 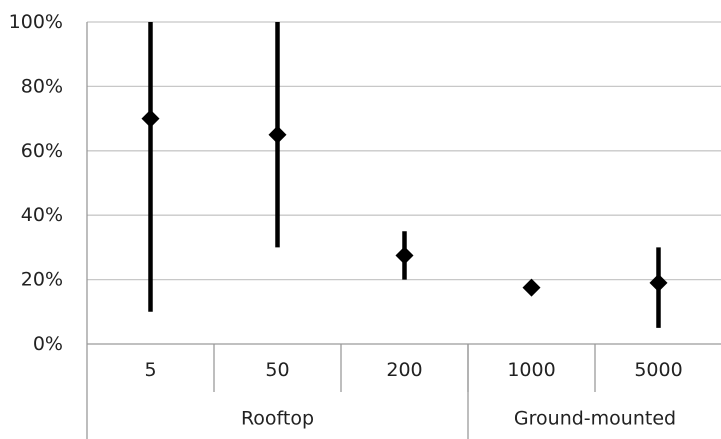 I want to click on y-tick-label: 60%, so click(x=42, y=151).